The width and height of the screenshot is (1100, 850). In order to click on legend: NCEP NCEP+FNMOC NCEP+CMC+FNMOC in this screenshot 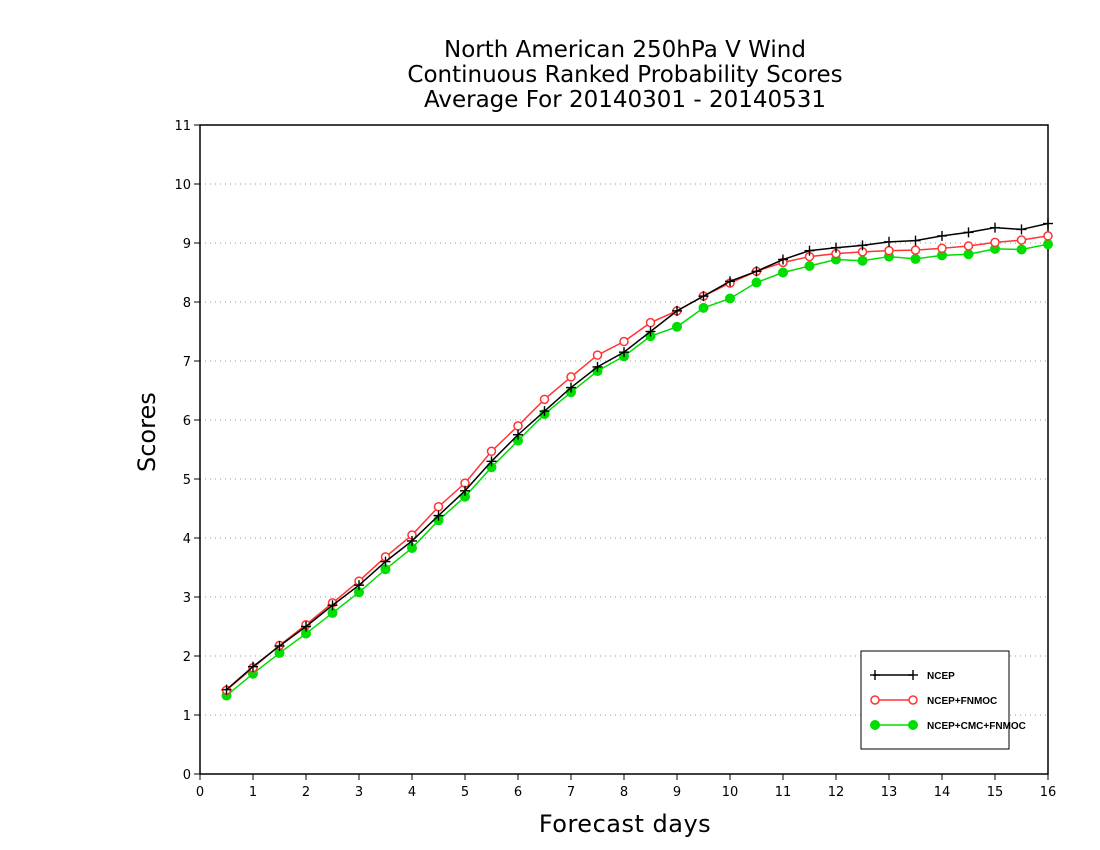, I will do `click(943, 700)`.